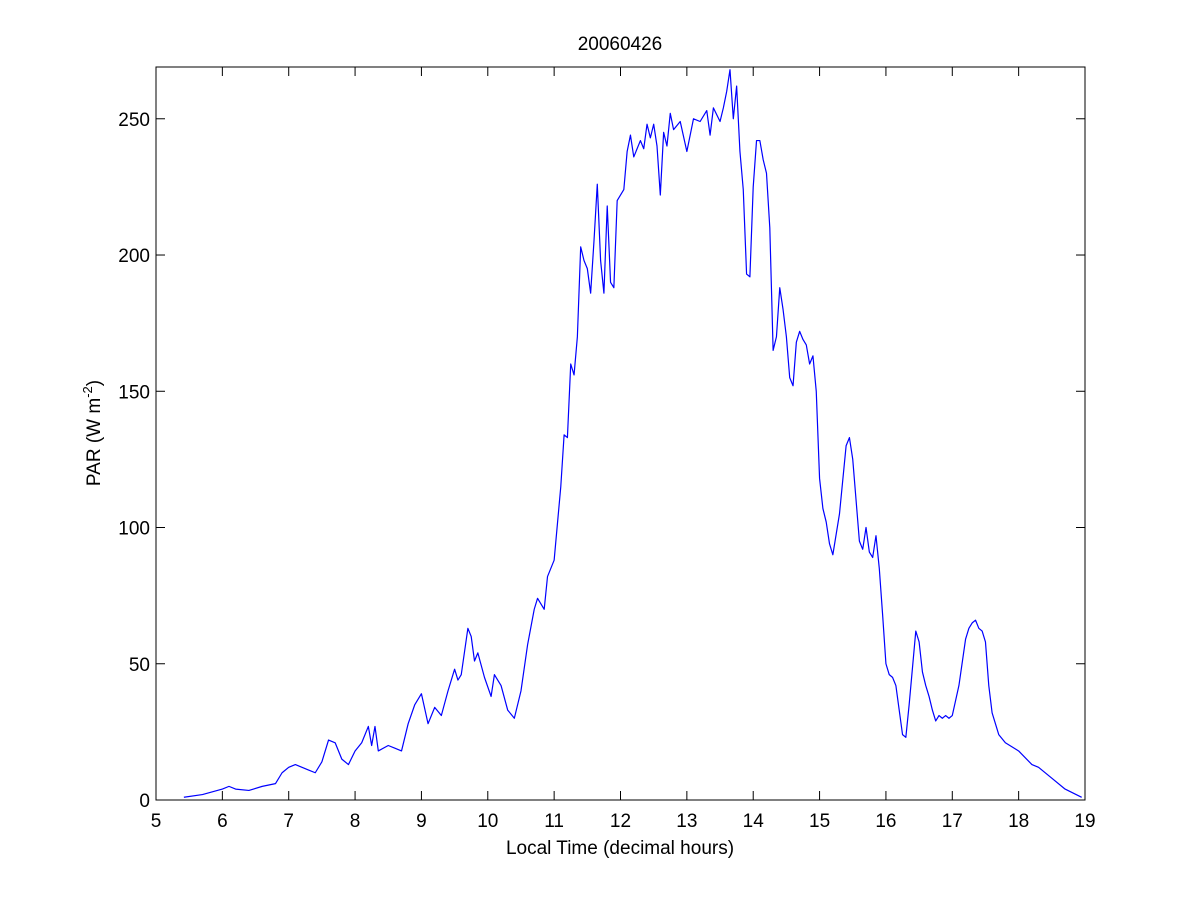 This screenshot has height=900, width=1200. Describe the element at coordinates (554, 821) in the screenshot. I see `x-tick-label: 11` at that location.